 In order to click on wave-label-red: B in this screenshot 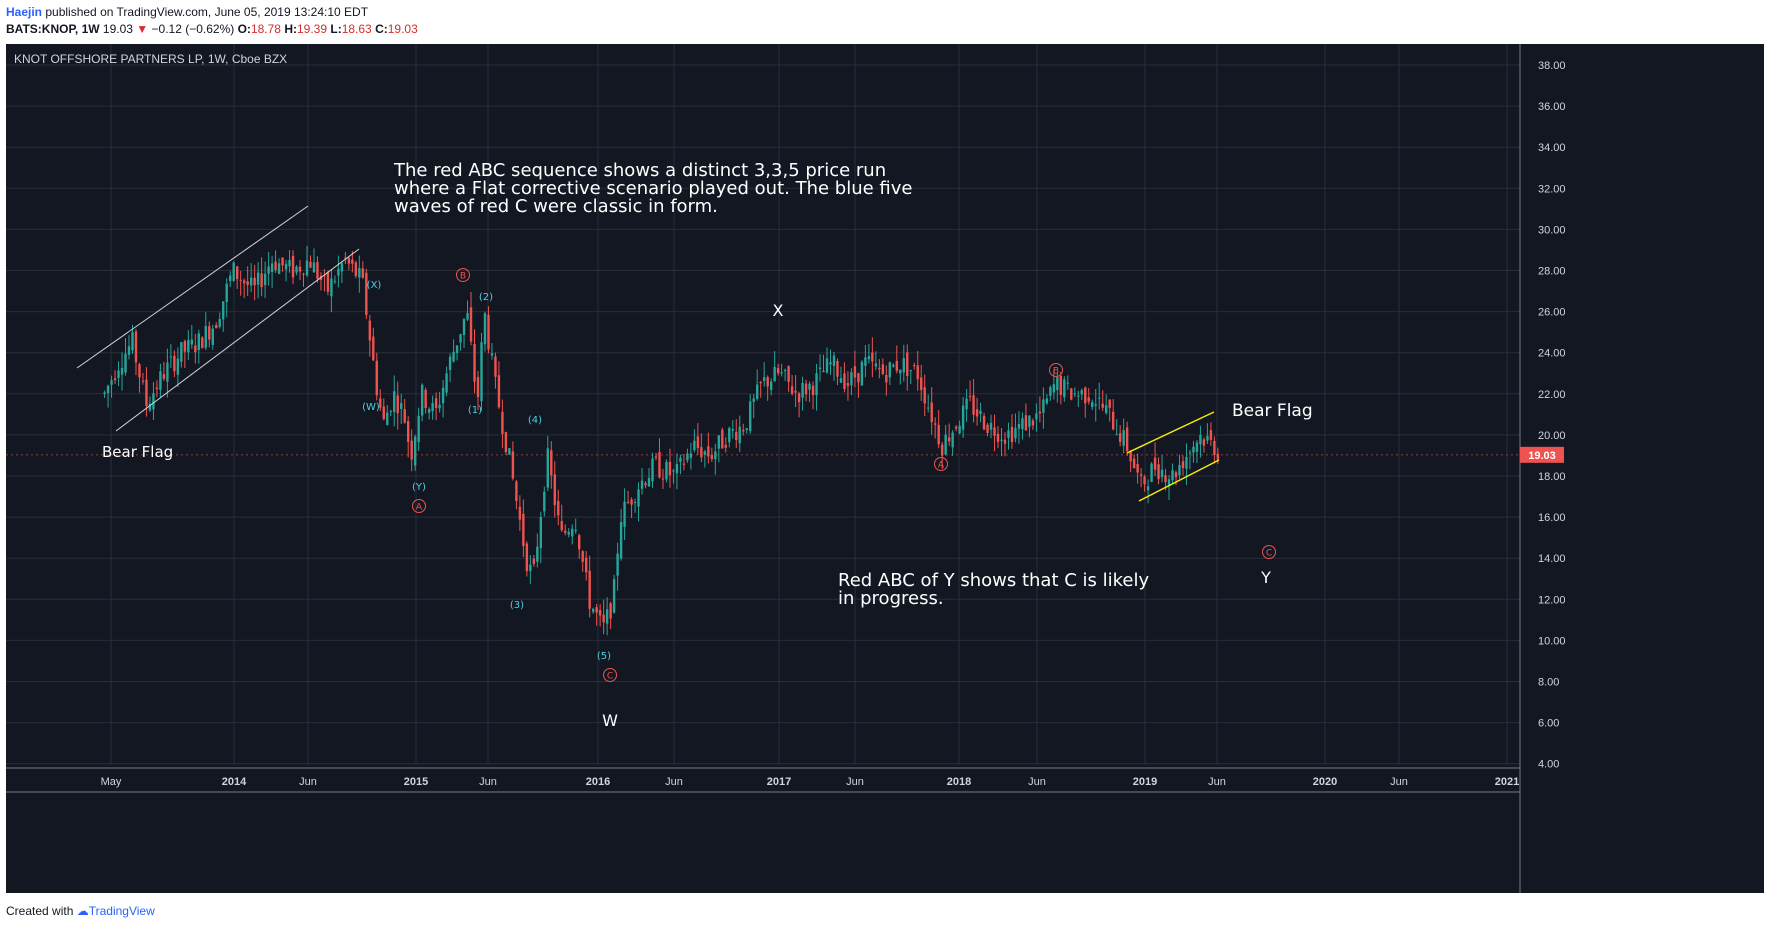, I will do `click(1056, 372)`.